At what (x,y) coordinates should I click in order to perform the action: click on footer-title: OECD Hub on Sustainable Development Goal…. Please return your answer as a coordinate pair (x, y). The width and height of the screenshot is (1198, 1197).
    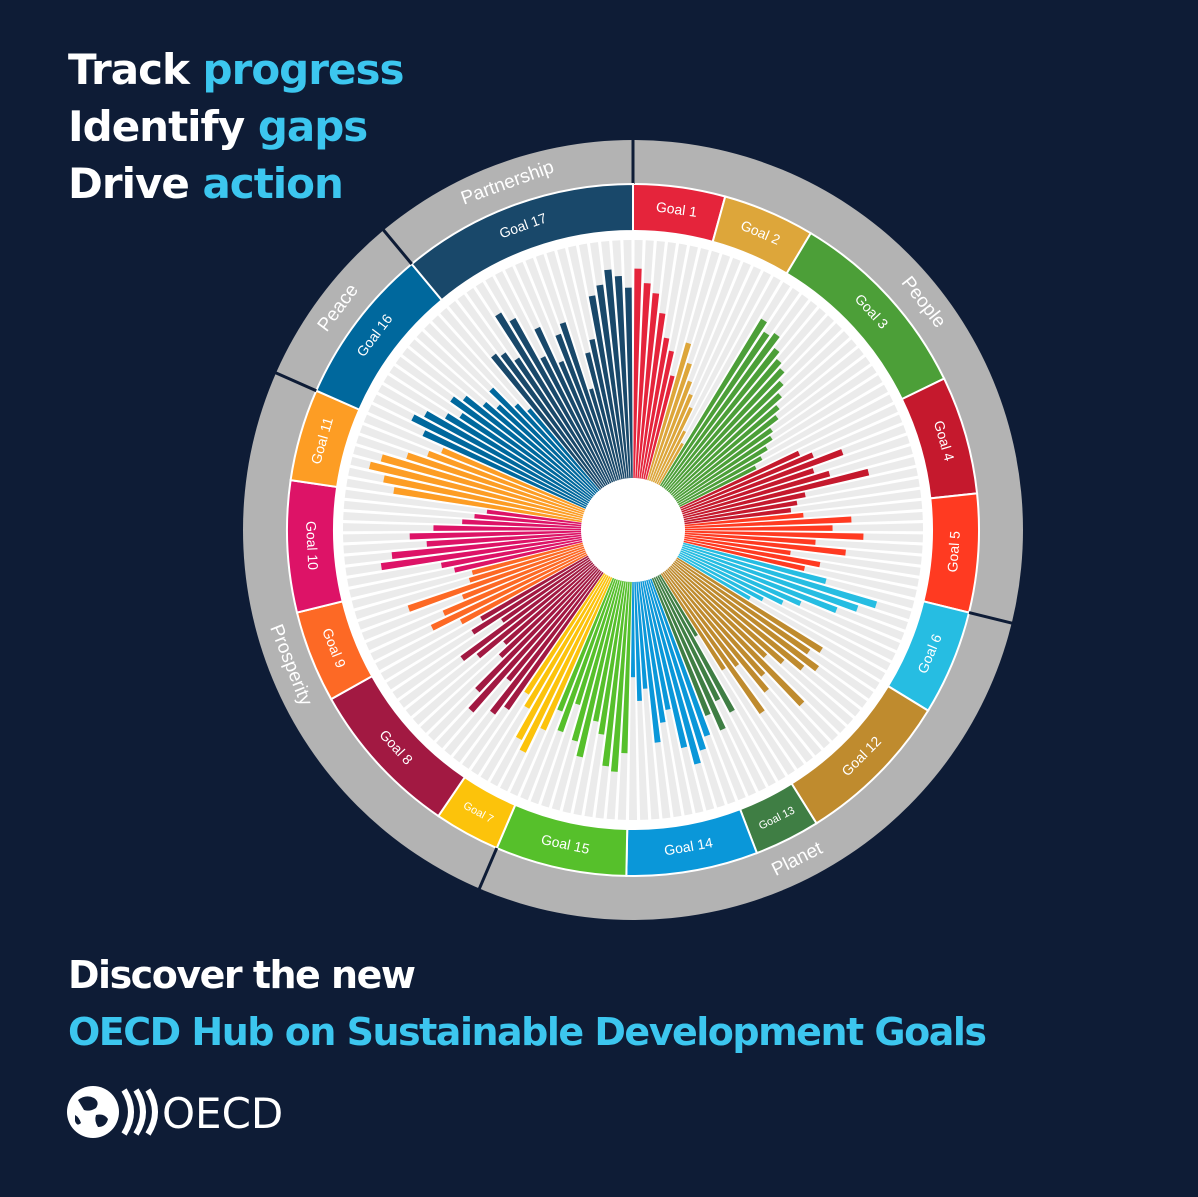
    Looking at the image, I should click on (526, 1032).